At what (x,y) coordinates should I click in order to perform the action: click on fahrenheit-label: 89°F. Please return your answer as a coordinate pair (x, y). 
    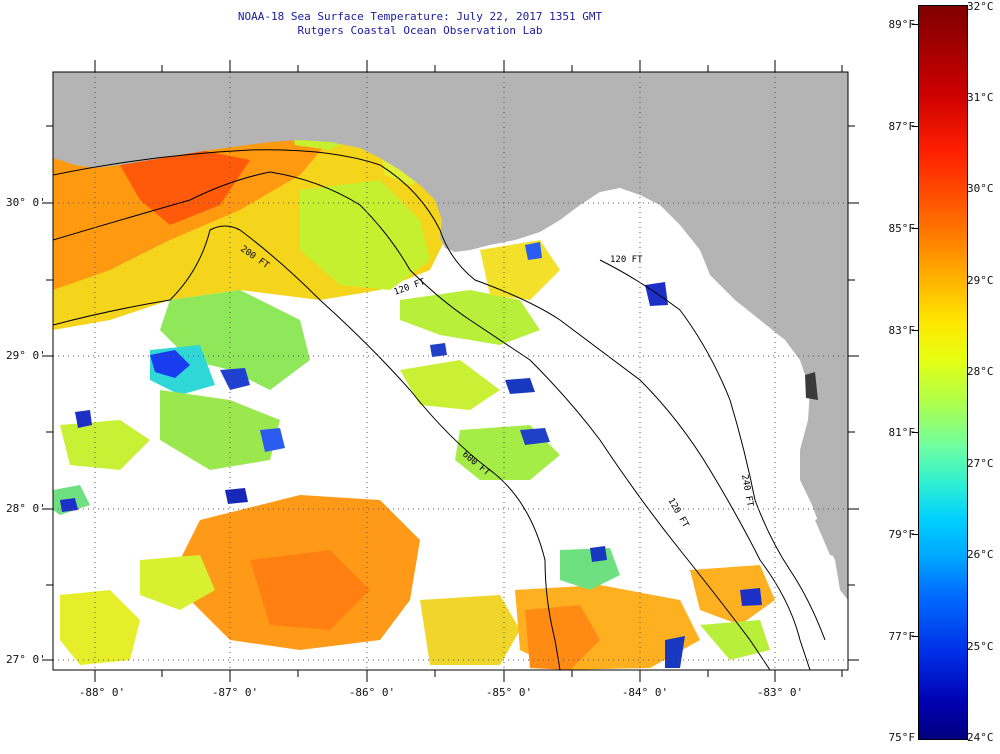
    Looking at the image, I should click on (902, 24).